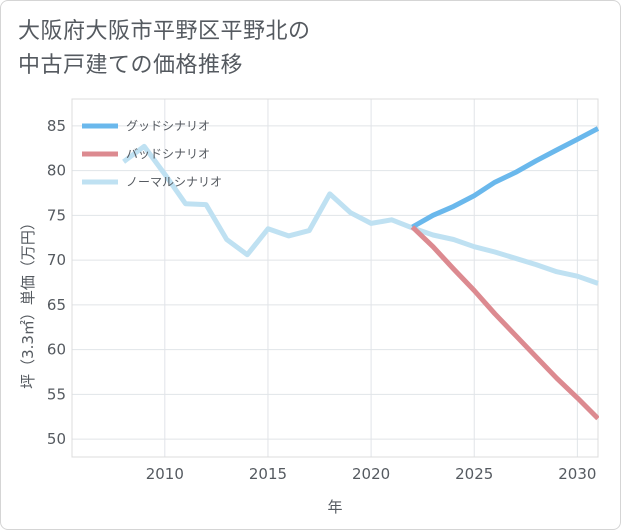  What do you see at coordinates (56, 126) in the screenshot?
I see `y-tick-label: 85` at bounding box center [56, 126].